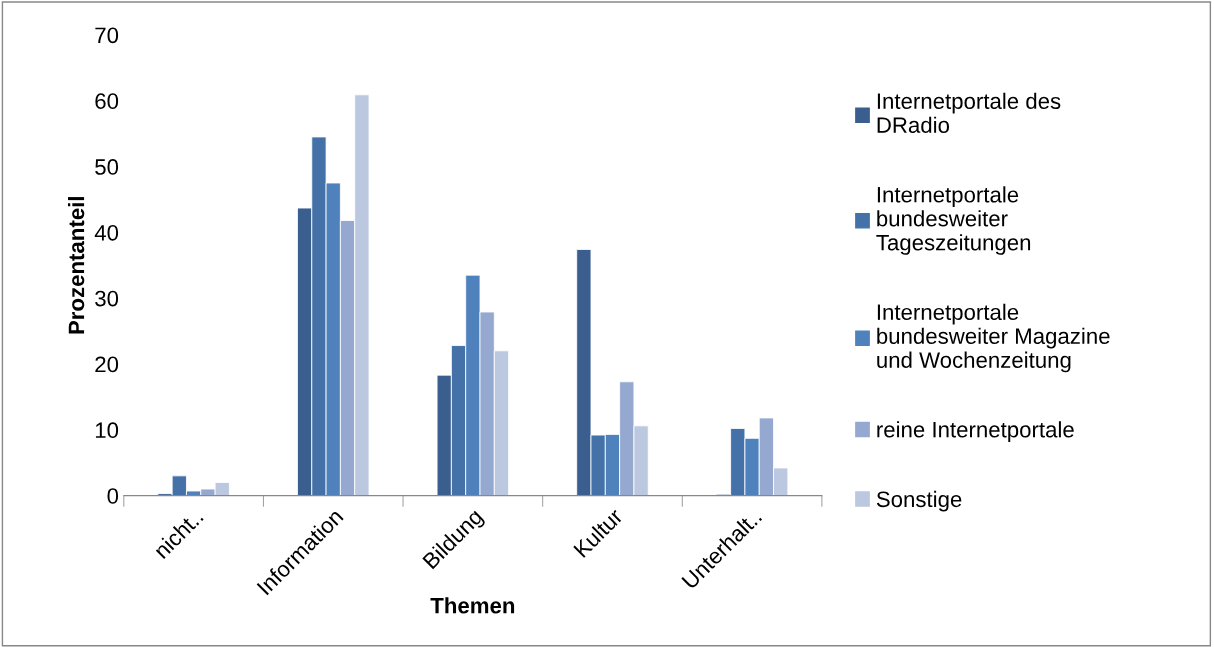  What do you see at coordinates (107, 364) in the screenshot?
I see `y-tick-label: 20` at bounding box center [107, 364].